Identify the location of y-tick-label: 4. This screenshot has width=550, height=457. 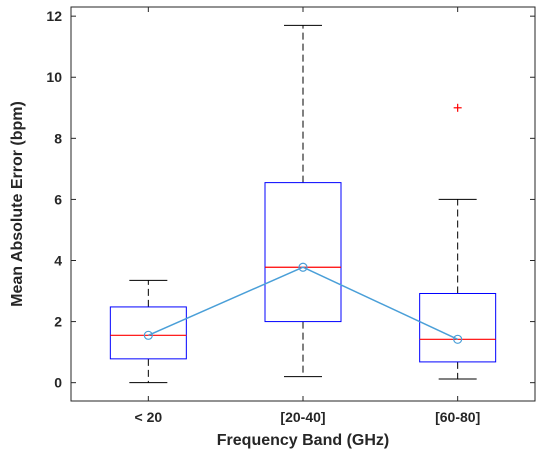
(58, 261).